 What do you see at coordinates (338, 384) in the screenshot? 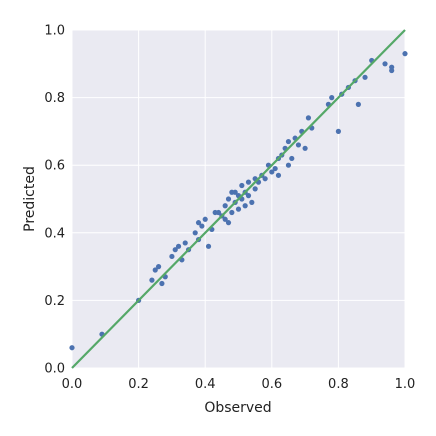
I see `x-tick-label: 0.8` at bounding box center [338, 384].